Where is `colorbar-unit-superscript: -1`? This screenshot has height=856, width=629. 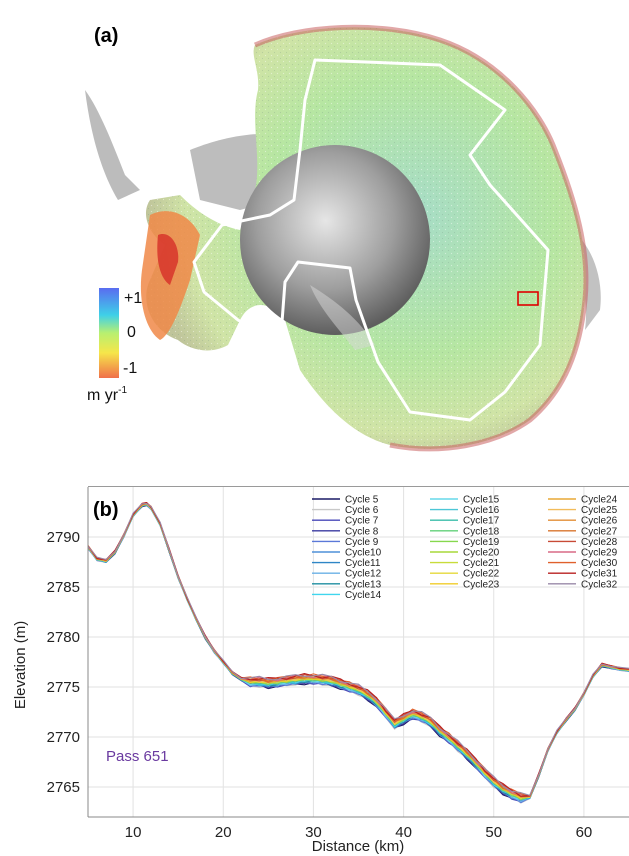 colorbar-unit-superscript: -1 is located at coordinates (122, 390).